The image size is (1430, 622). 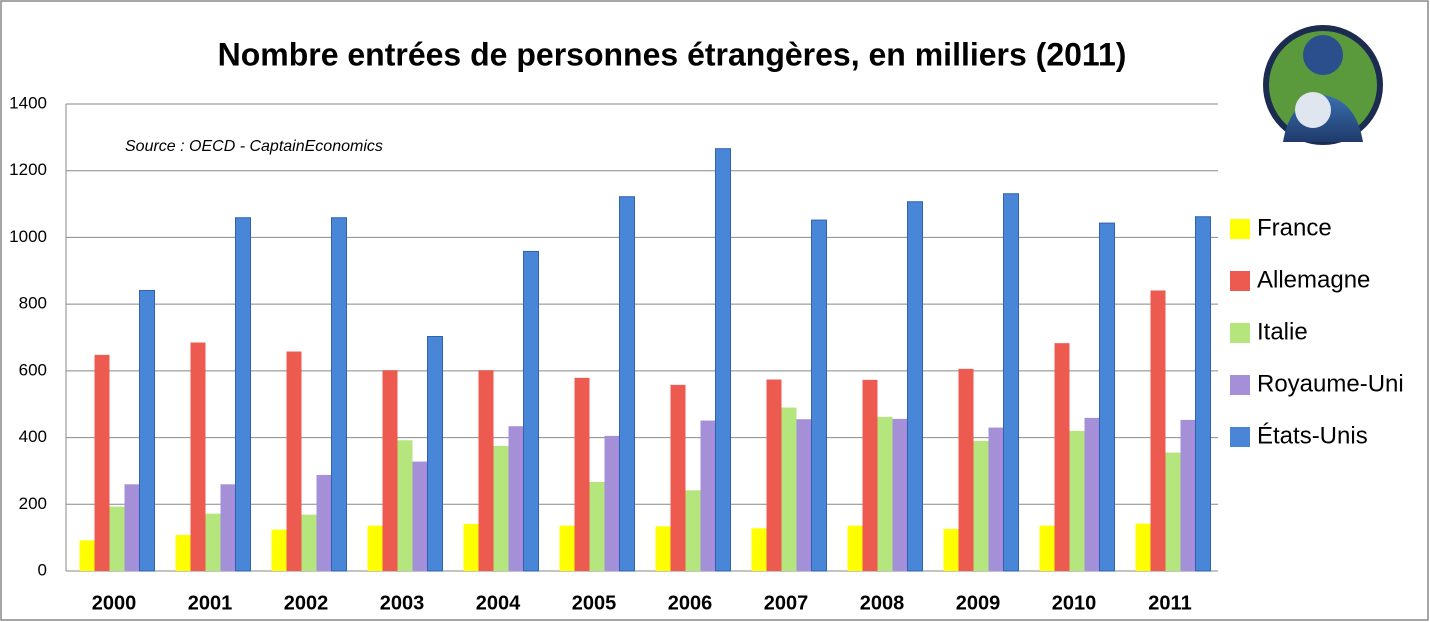 I want to click on x-tick-label: 2001, so click(x=210, y=603).